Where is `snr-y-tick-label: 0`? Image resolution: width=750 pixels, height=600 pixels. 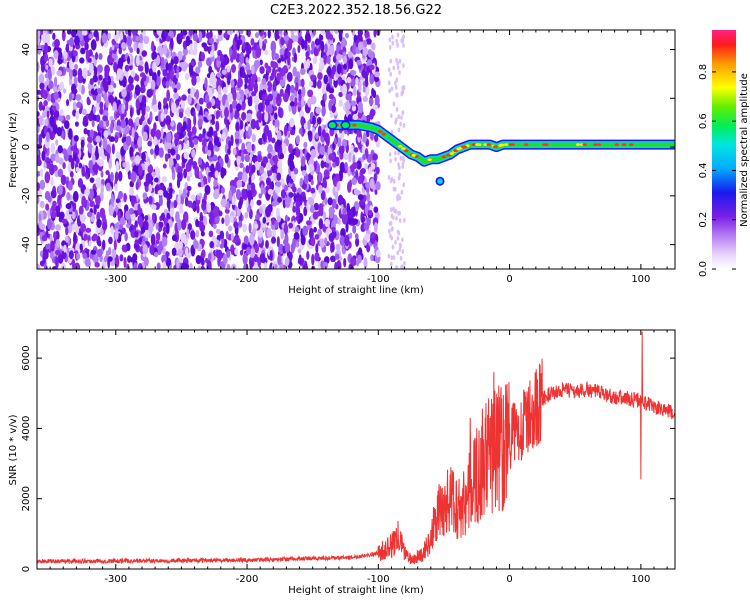 snr-y-tick-label: 0 is located at coordinates (26, 569).